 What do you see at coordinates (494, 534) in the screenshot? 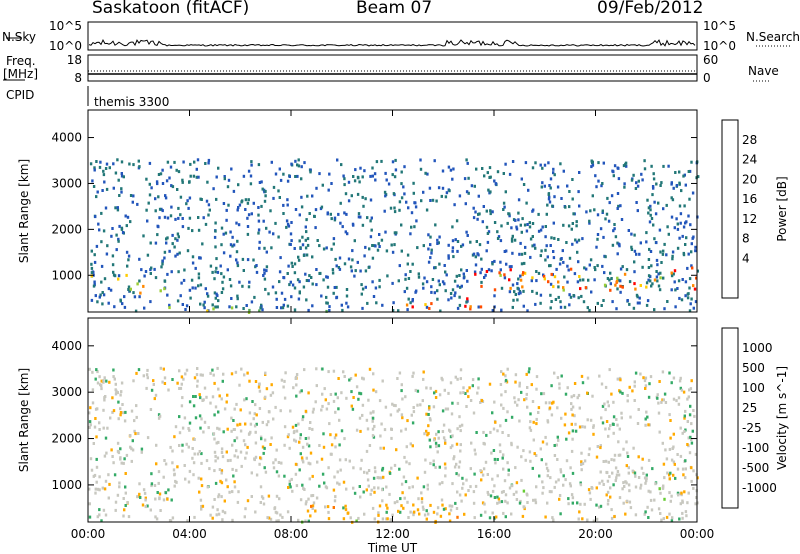
I see `xtick-label: 16:00` at bounding box center [494, 534].